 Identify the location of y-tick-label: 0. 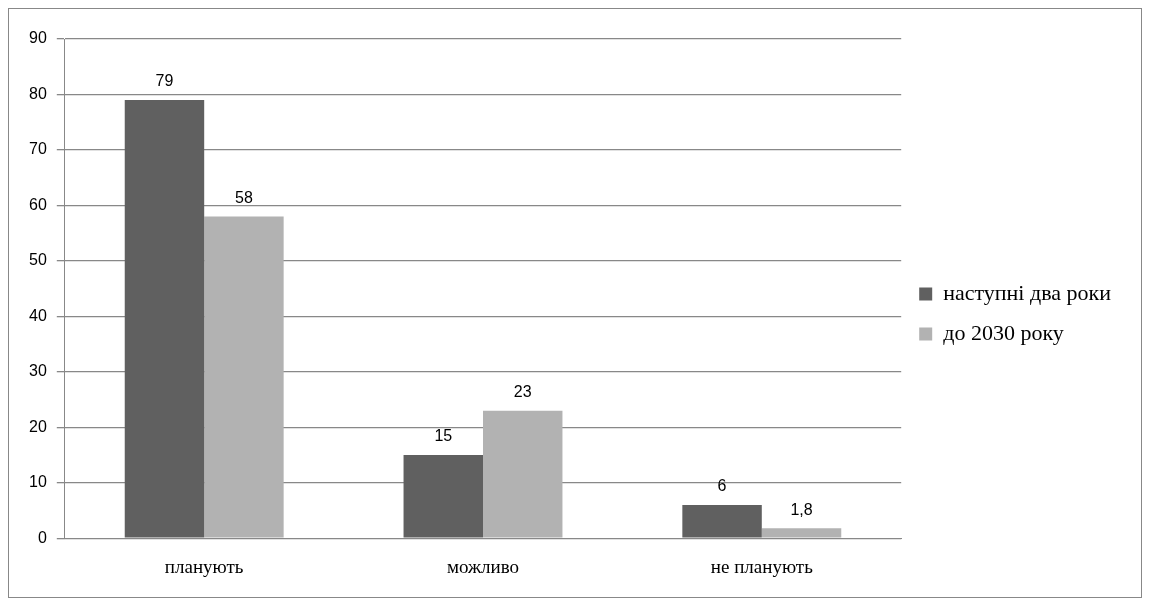
(42, 537).